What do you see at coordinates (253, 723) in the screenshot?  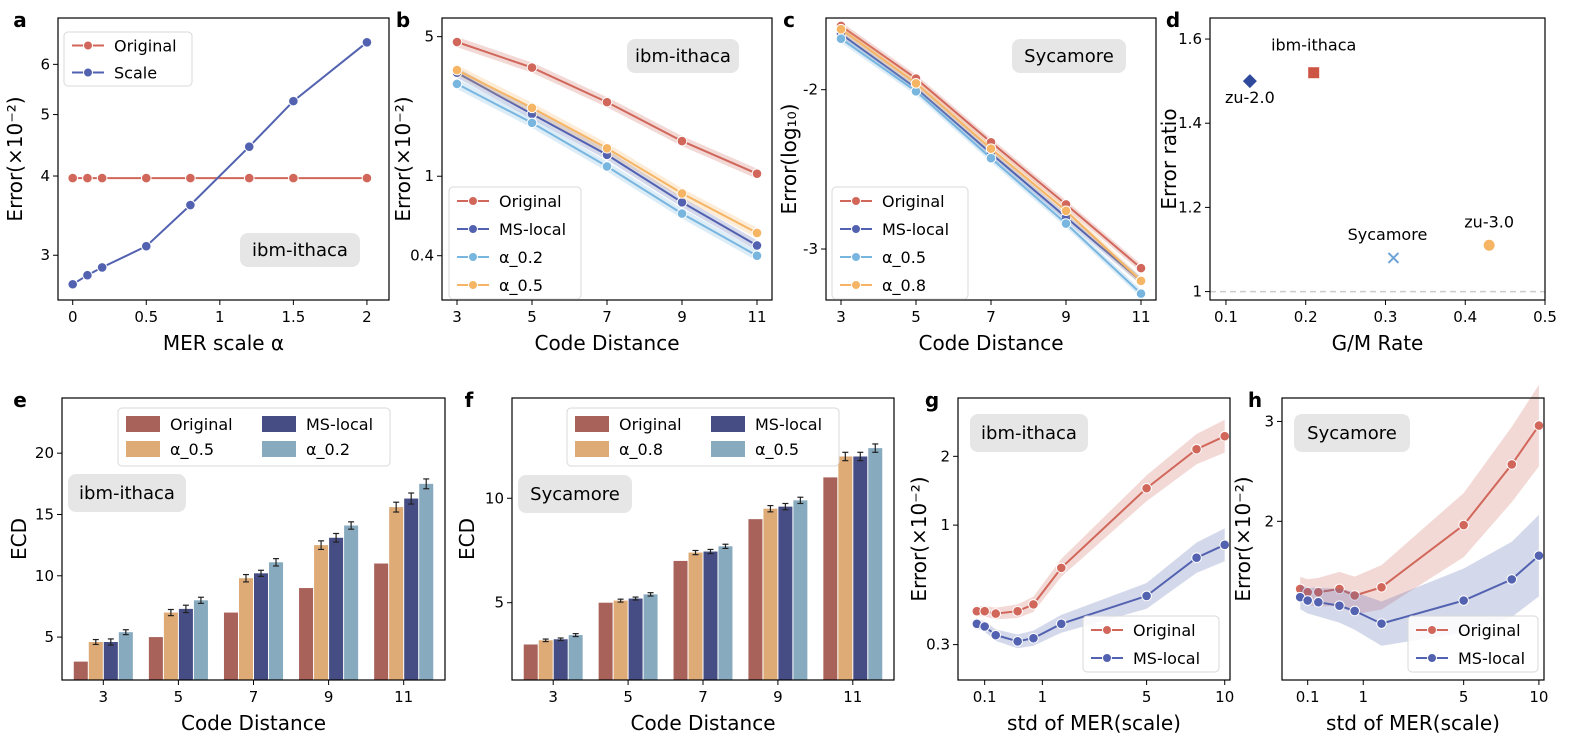 I see `x-axis-label: Code Distance` at bounding box center [253, 723].